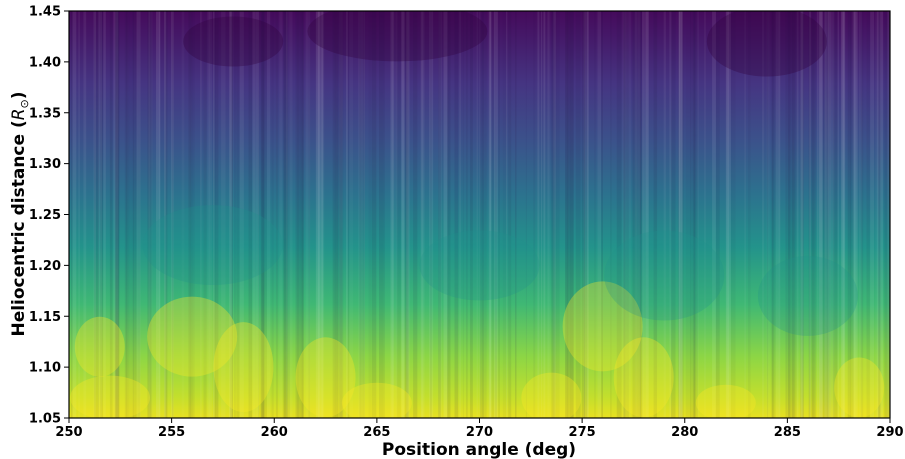  I want to click on mid-patch, so click(807, 295).